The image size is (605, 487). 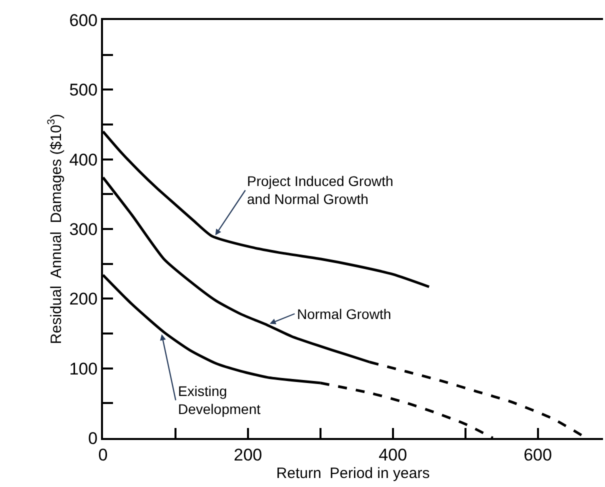 What do you see at coordinates (344, 314) in the screenshot?
I see `annotation: Normal Growth` at bounding box center [344, 314].